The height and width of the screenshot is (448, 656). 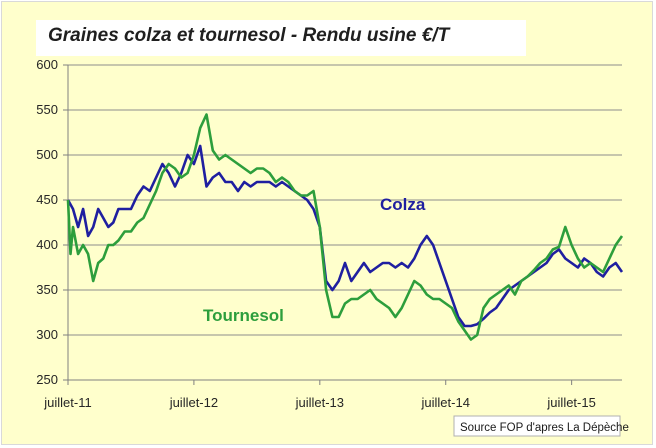 What do you see at coordinates (47, 64) in the screenshot?
I see `y-tick-label: 600` at bounding box center [47, 64].